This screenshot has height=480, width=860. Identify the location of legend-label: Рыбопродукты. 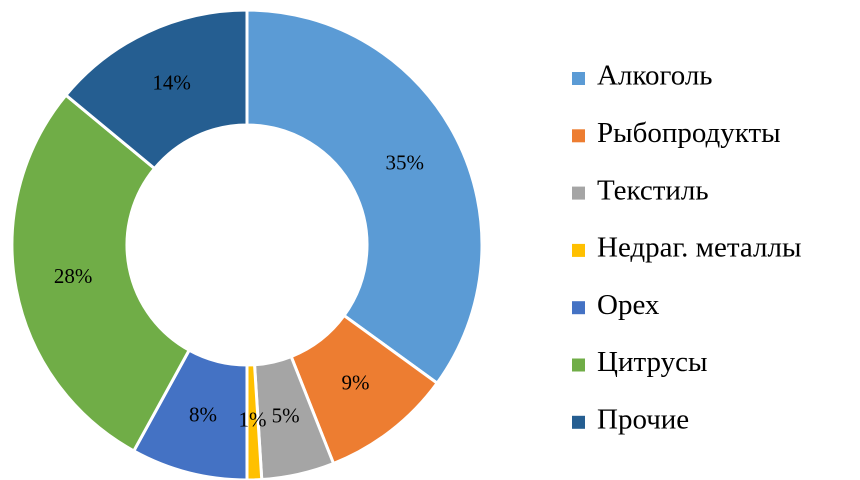
(689, 133).